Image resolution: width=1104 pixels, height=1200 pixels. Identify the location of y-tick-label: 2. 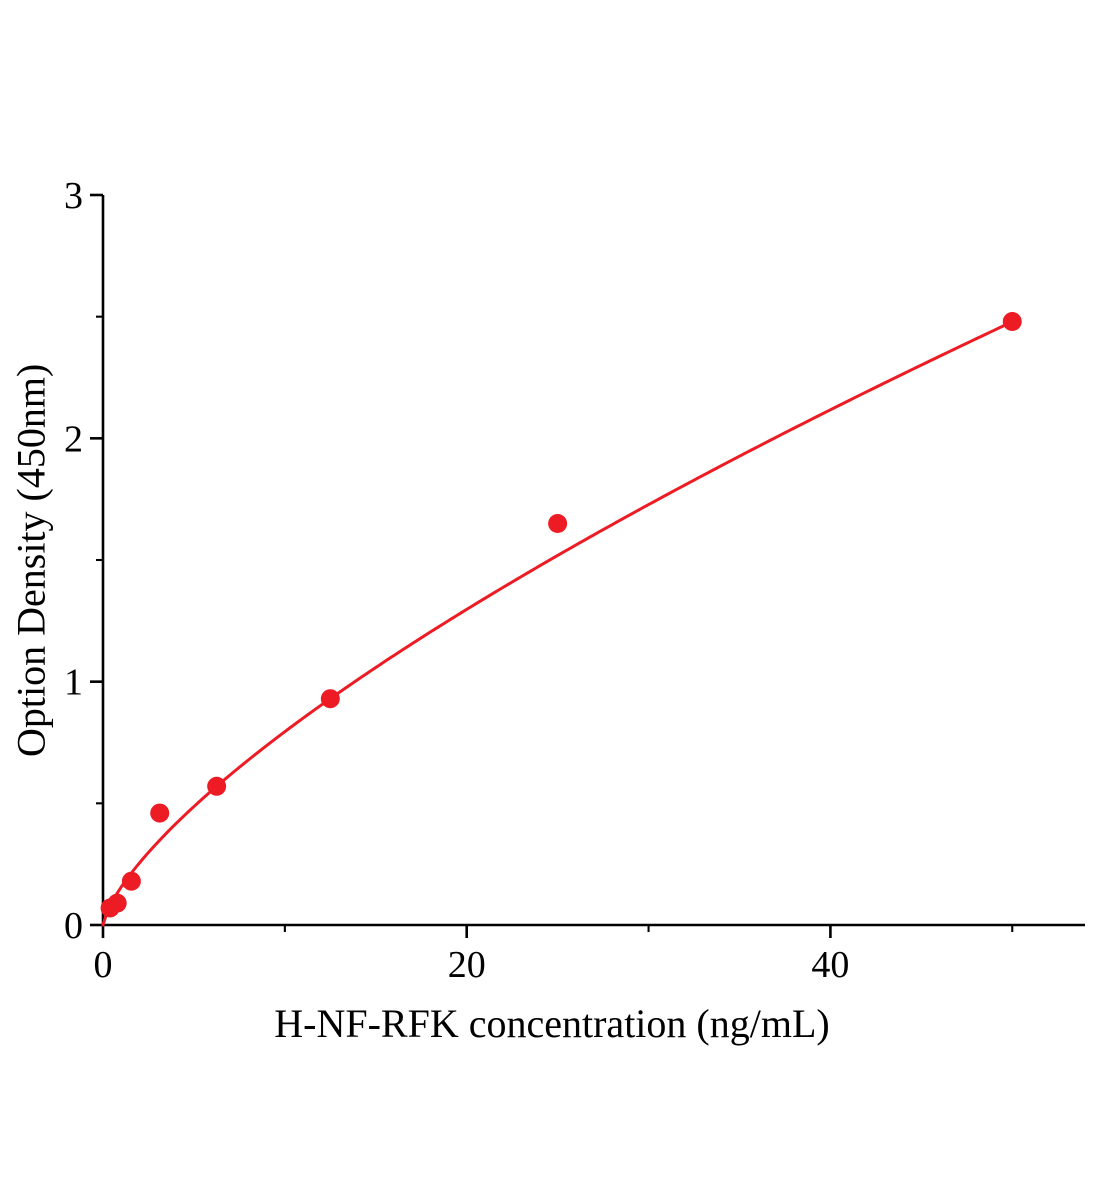
(73, 439).